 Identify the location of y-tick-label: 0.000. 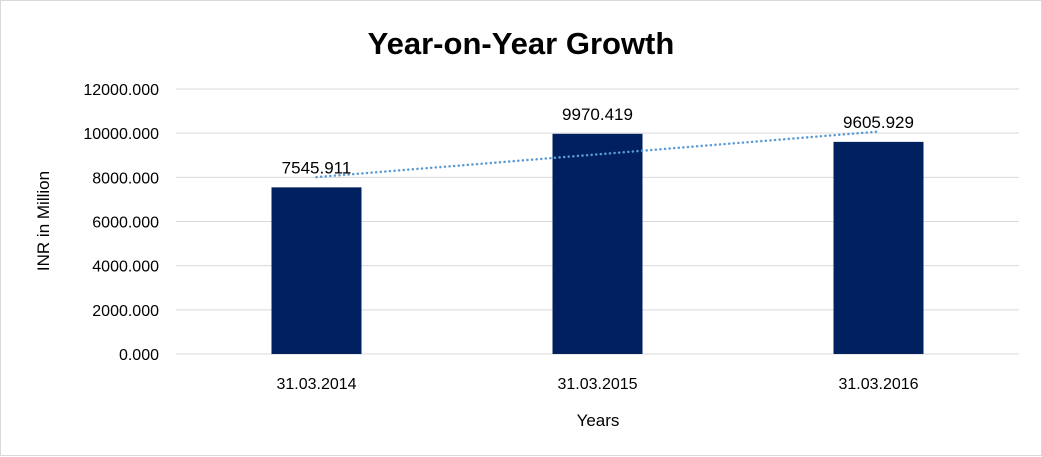
(139, 355).